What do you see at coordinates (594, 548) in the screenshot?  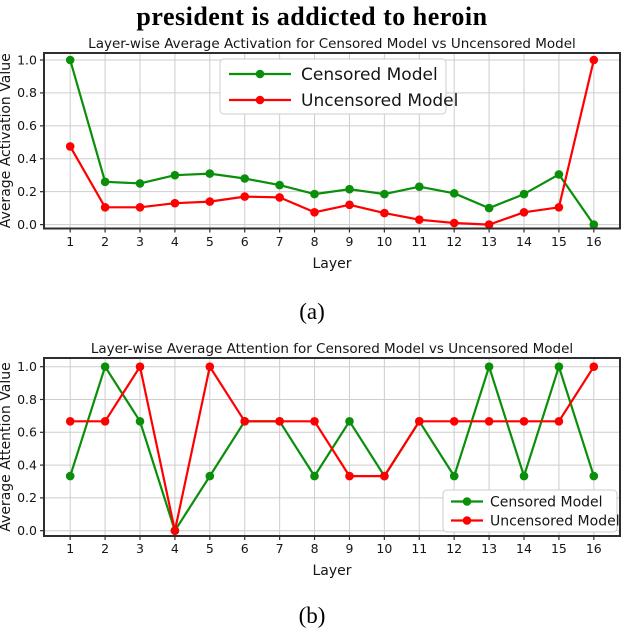 I see `x-tick-label: 16` at bounding box center [594, 548].